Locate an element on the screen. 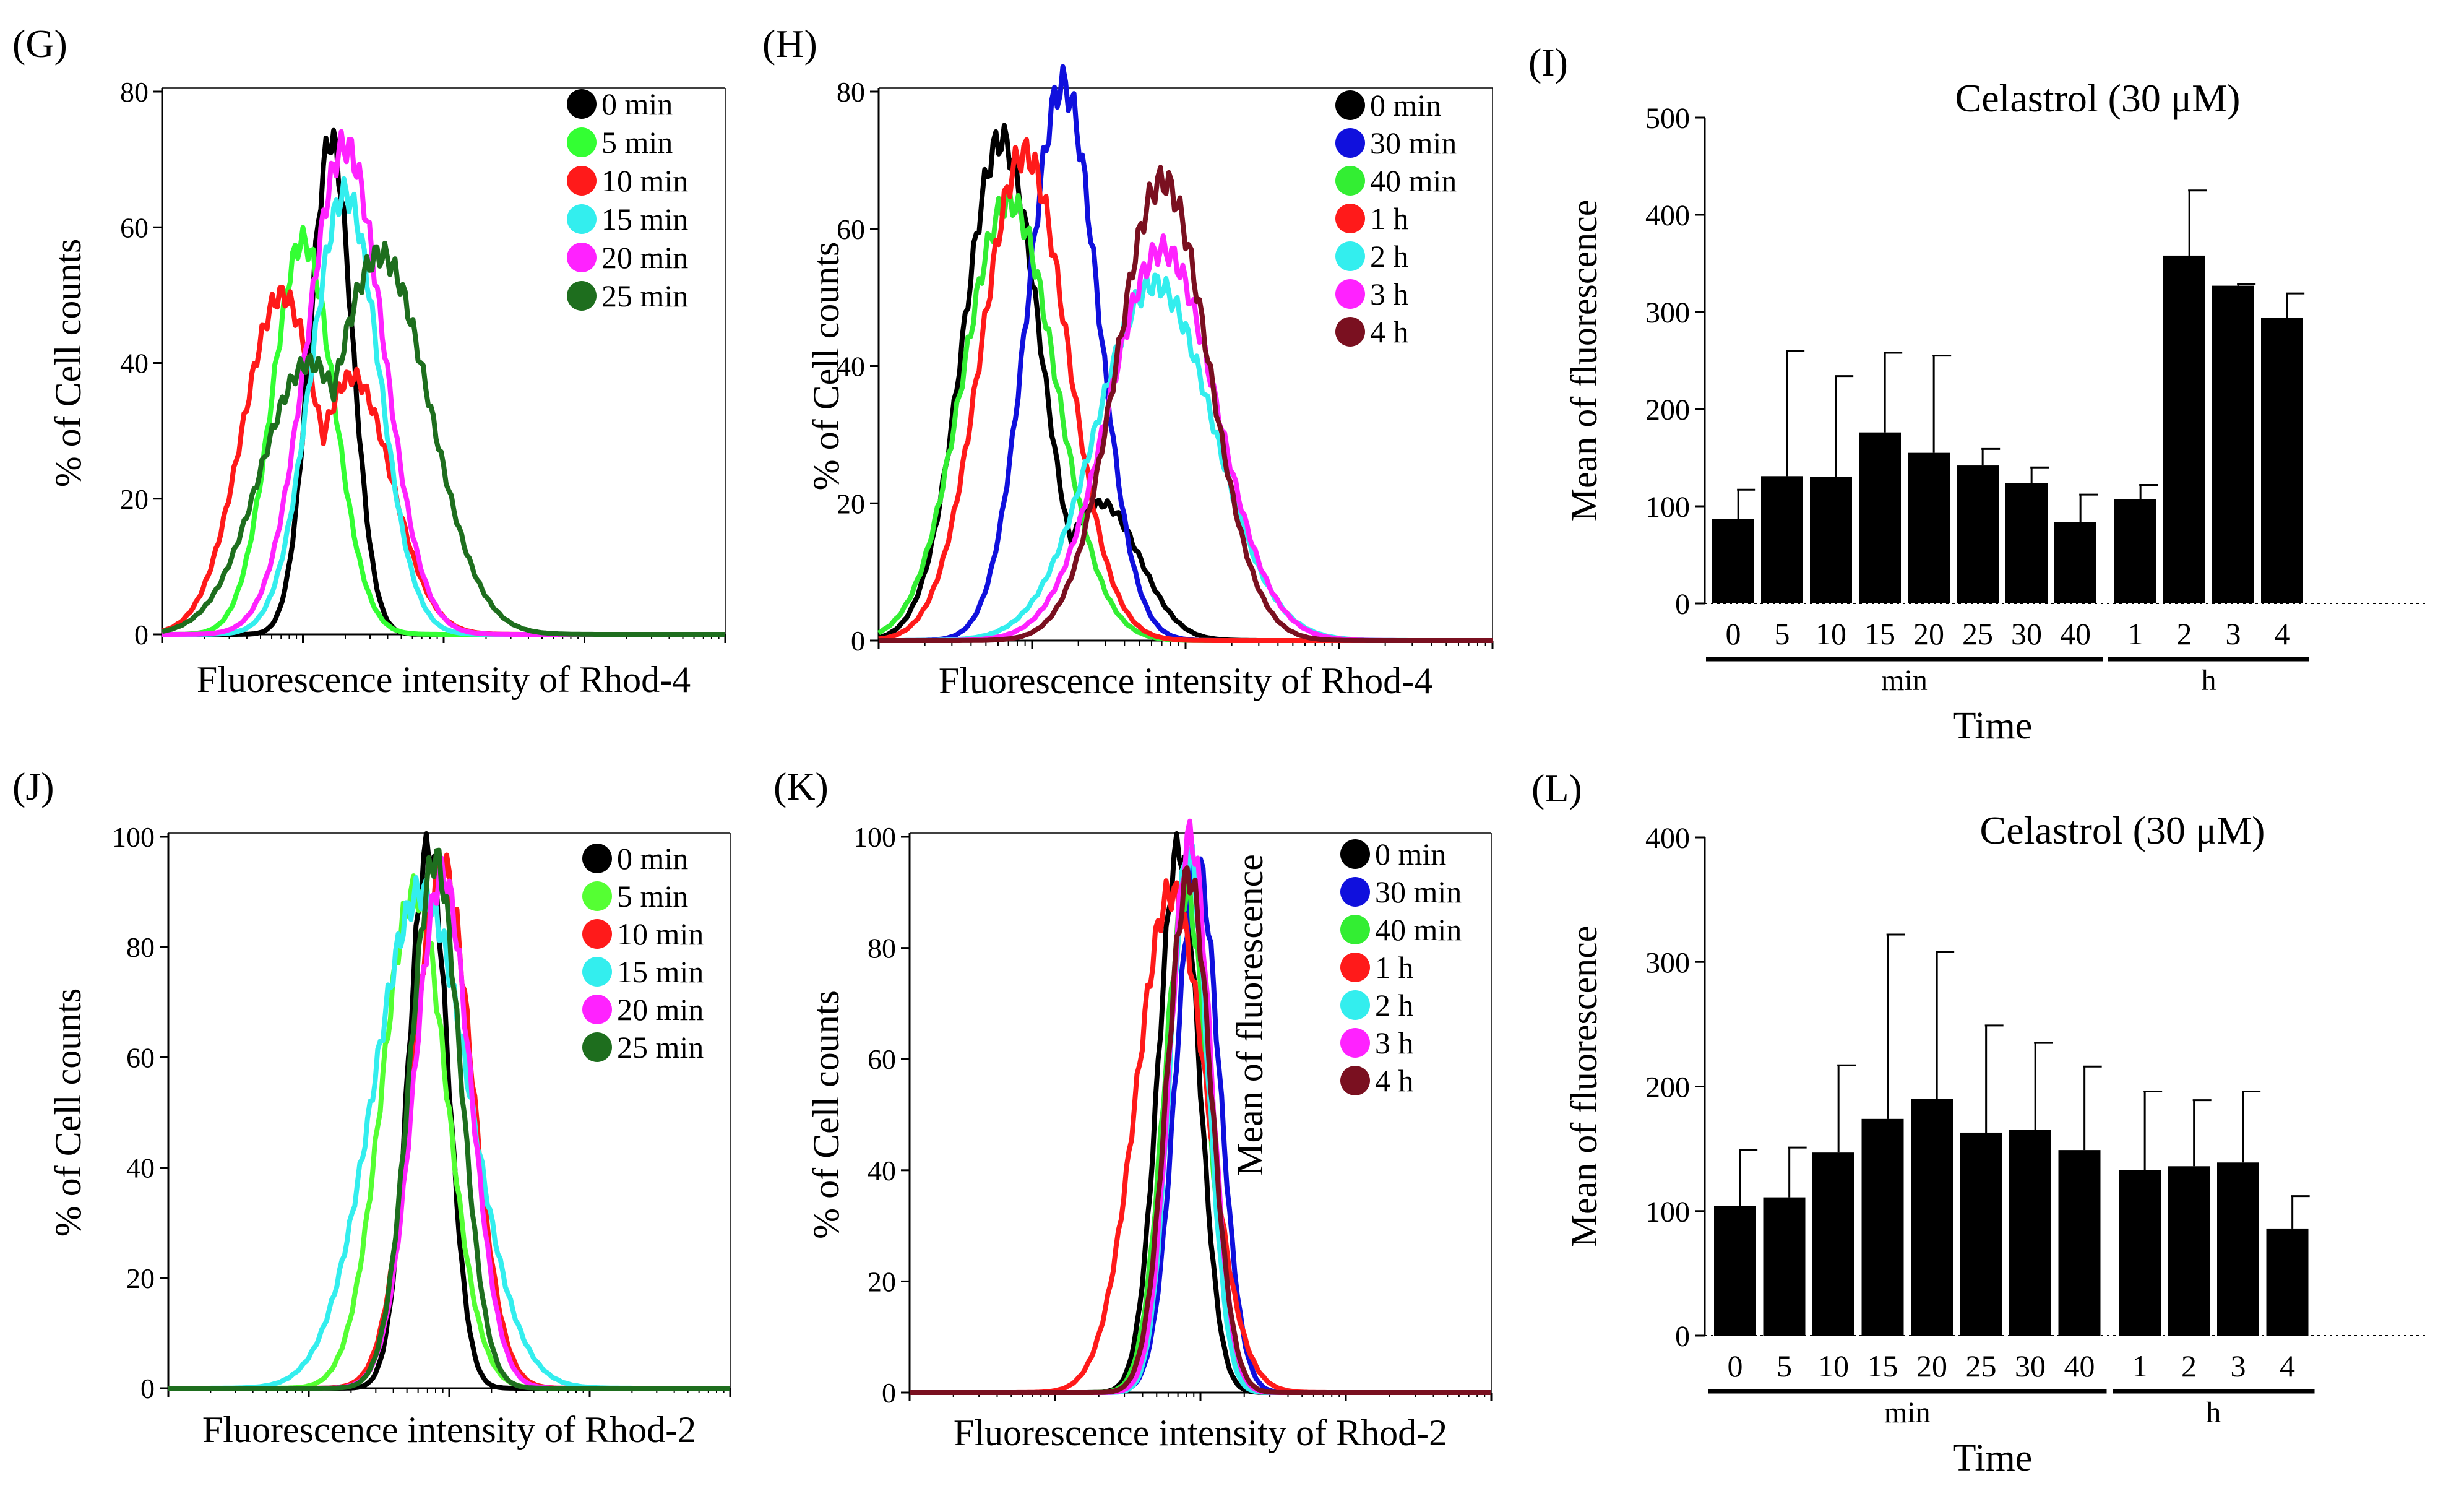 The image size is (2464, 1499). panel-label-K: (K) is located at coordinates (801, 786).